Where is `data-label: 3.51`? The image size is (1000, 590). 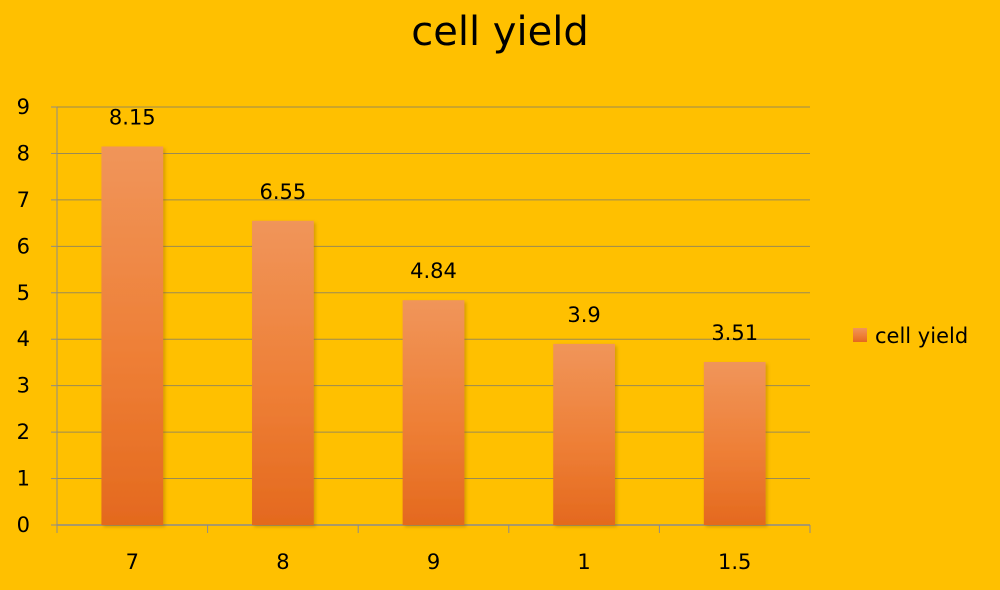
data-label: 3.51 is located at coordinates (734, 333).